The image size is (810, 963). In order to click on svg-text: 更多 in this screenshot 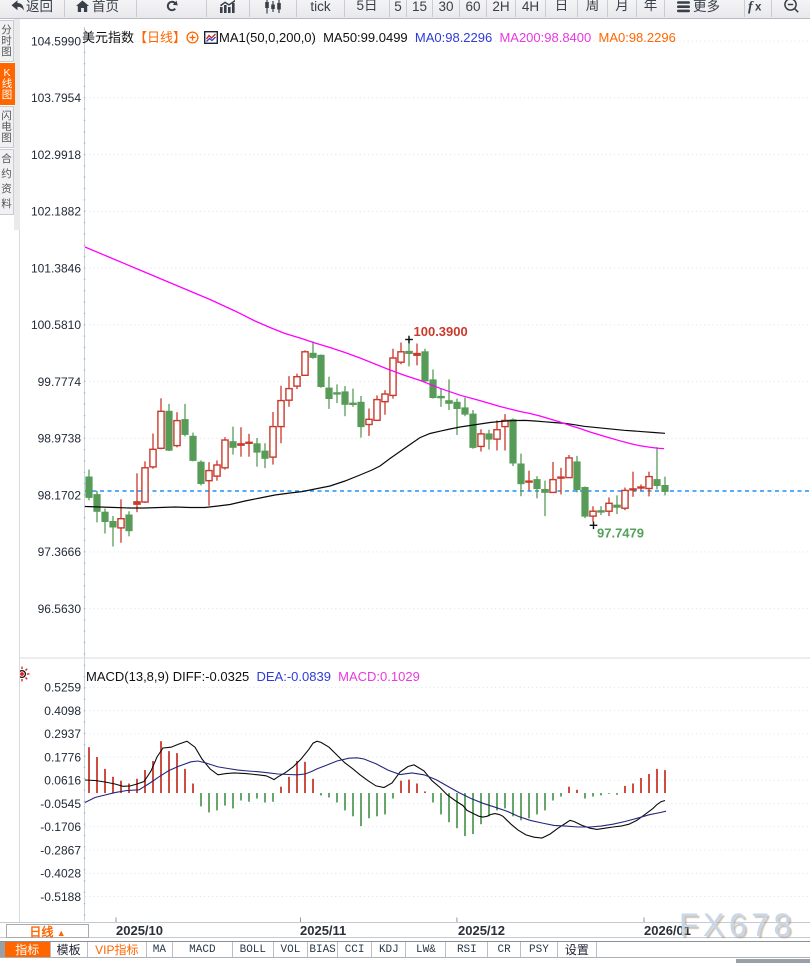, I will do `click(706, 7)`.